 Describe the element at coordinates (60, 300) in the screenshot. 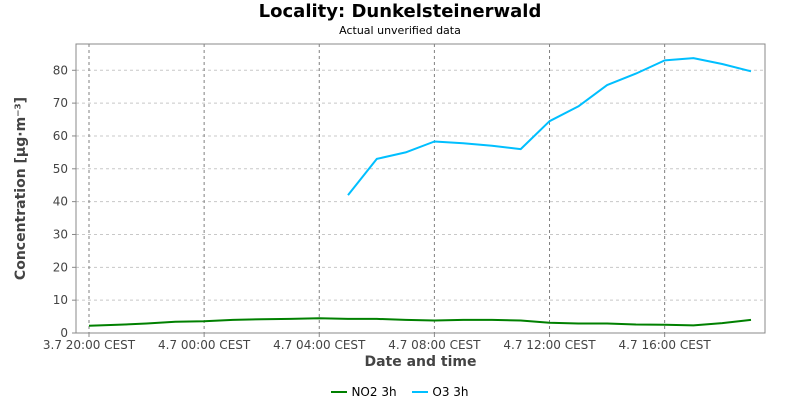

I see `y-tick-label: 10` at that location.